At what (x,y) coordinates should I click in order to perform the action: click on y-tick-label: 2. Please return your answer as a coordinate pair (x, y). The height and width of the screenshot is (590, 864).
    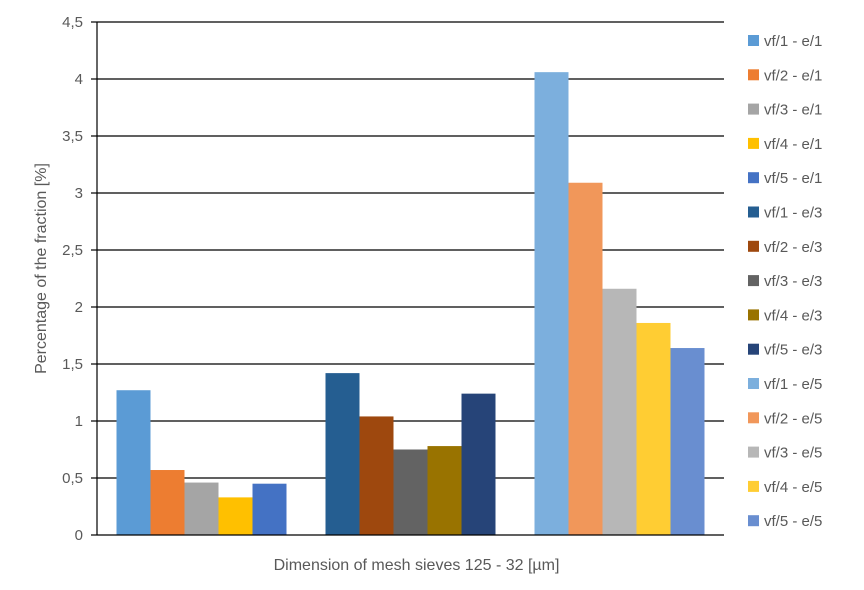
    Looking at the image, I should click on (79, 307).